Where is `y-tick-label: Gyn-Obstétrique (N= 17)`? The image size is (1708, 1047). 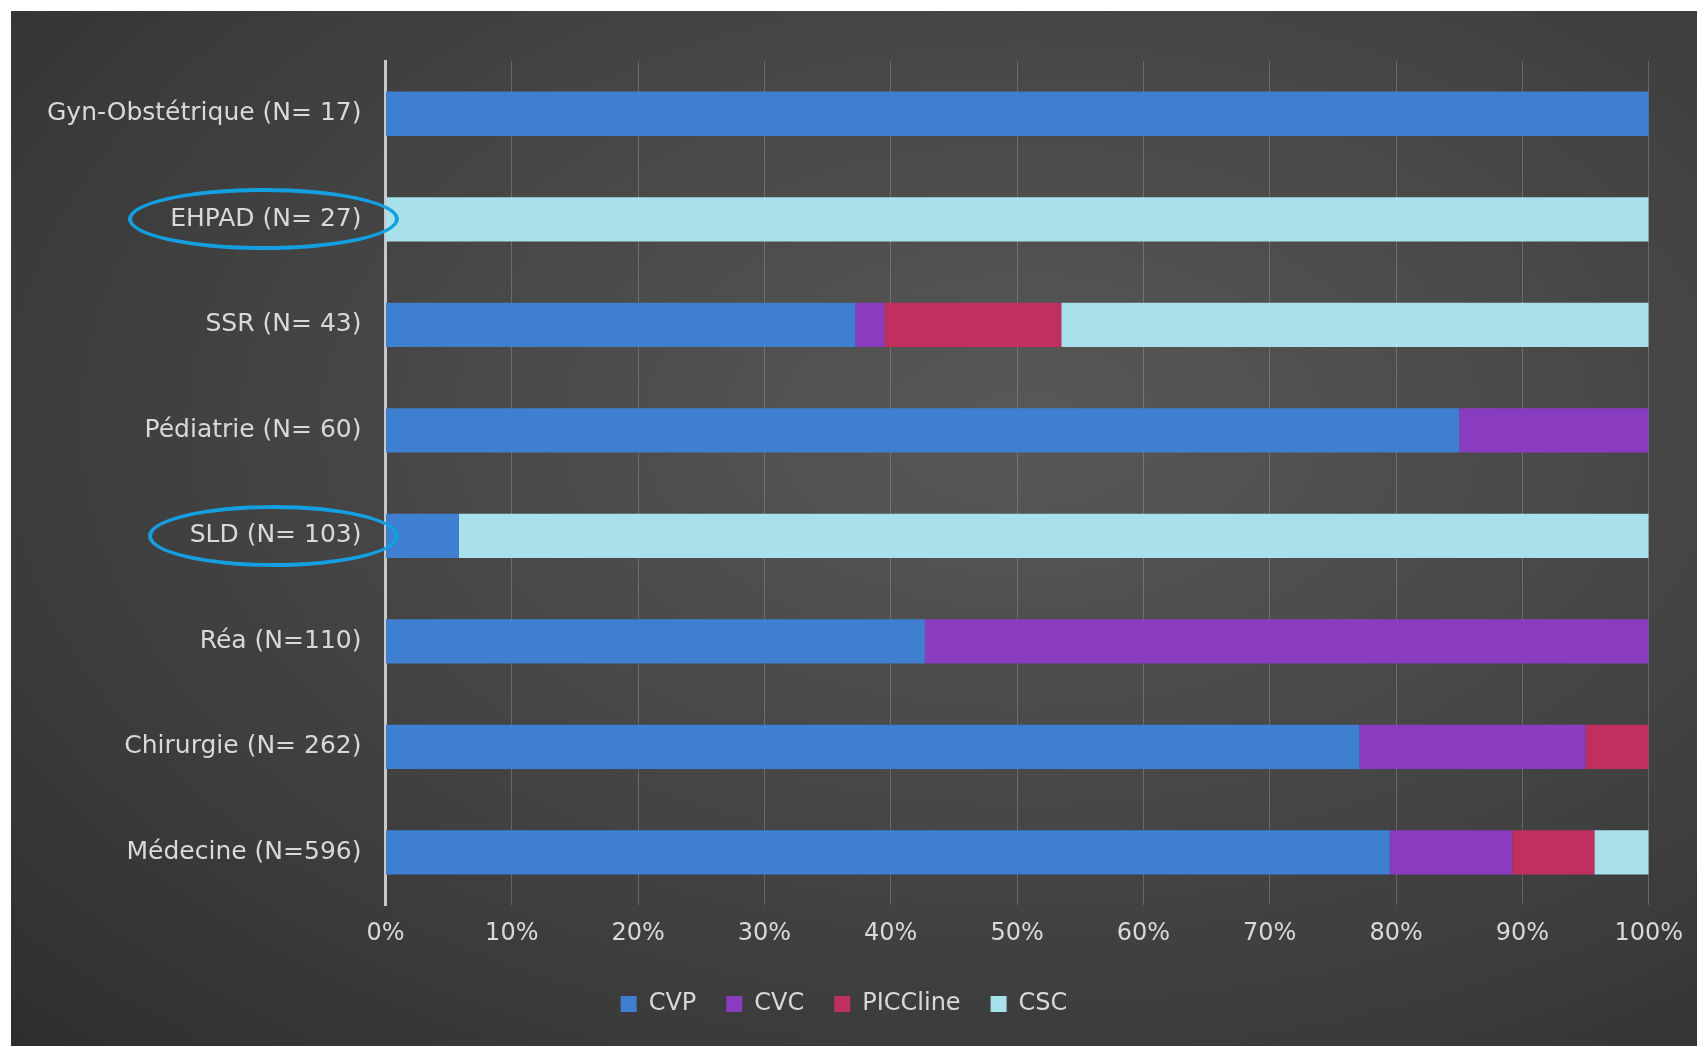 y-tick-label: Gyn-Obstétrique (N= 17) is located at coordinates (204, 112).